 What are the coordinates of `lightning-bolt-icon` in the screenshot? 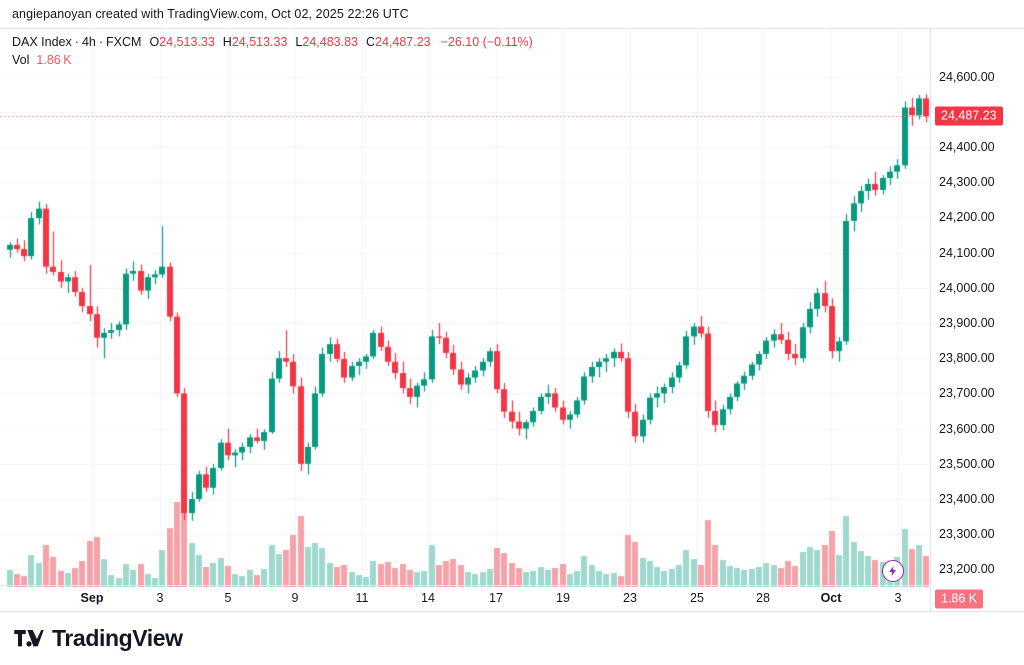 It's located at (893, 571).